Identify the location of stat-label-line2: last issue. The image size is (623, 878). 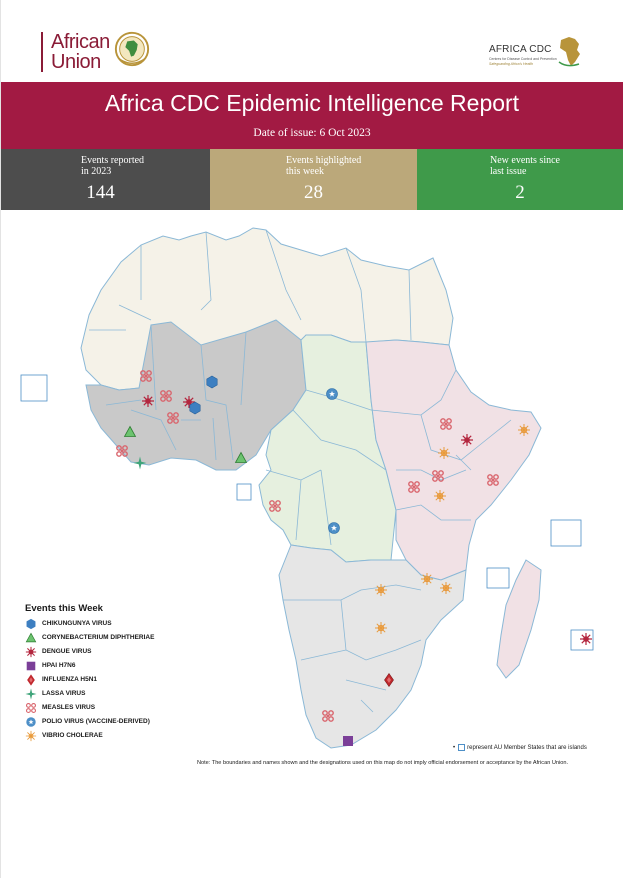
(508, 171).